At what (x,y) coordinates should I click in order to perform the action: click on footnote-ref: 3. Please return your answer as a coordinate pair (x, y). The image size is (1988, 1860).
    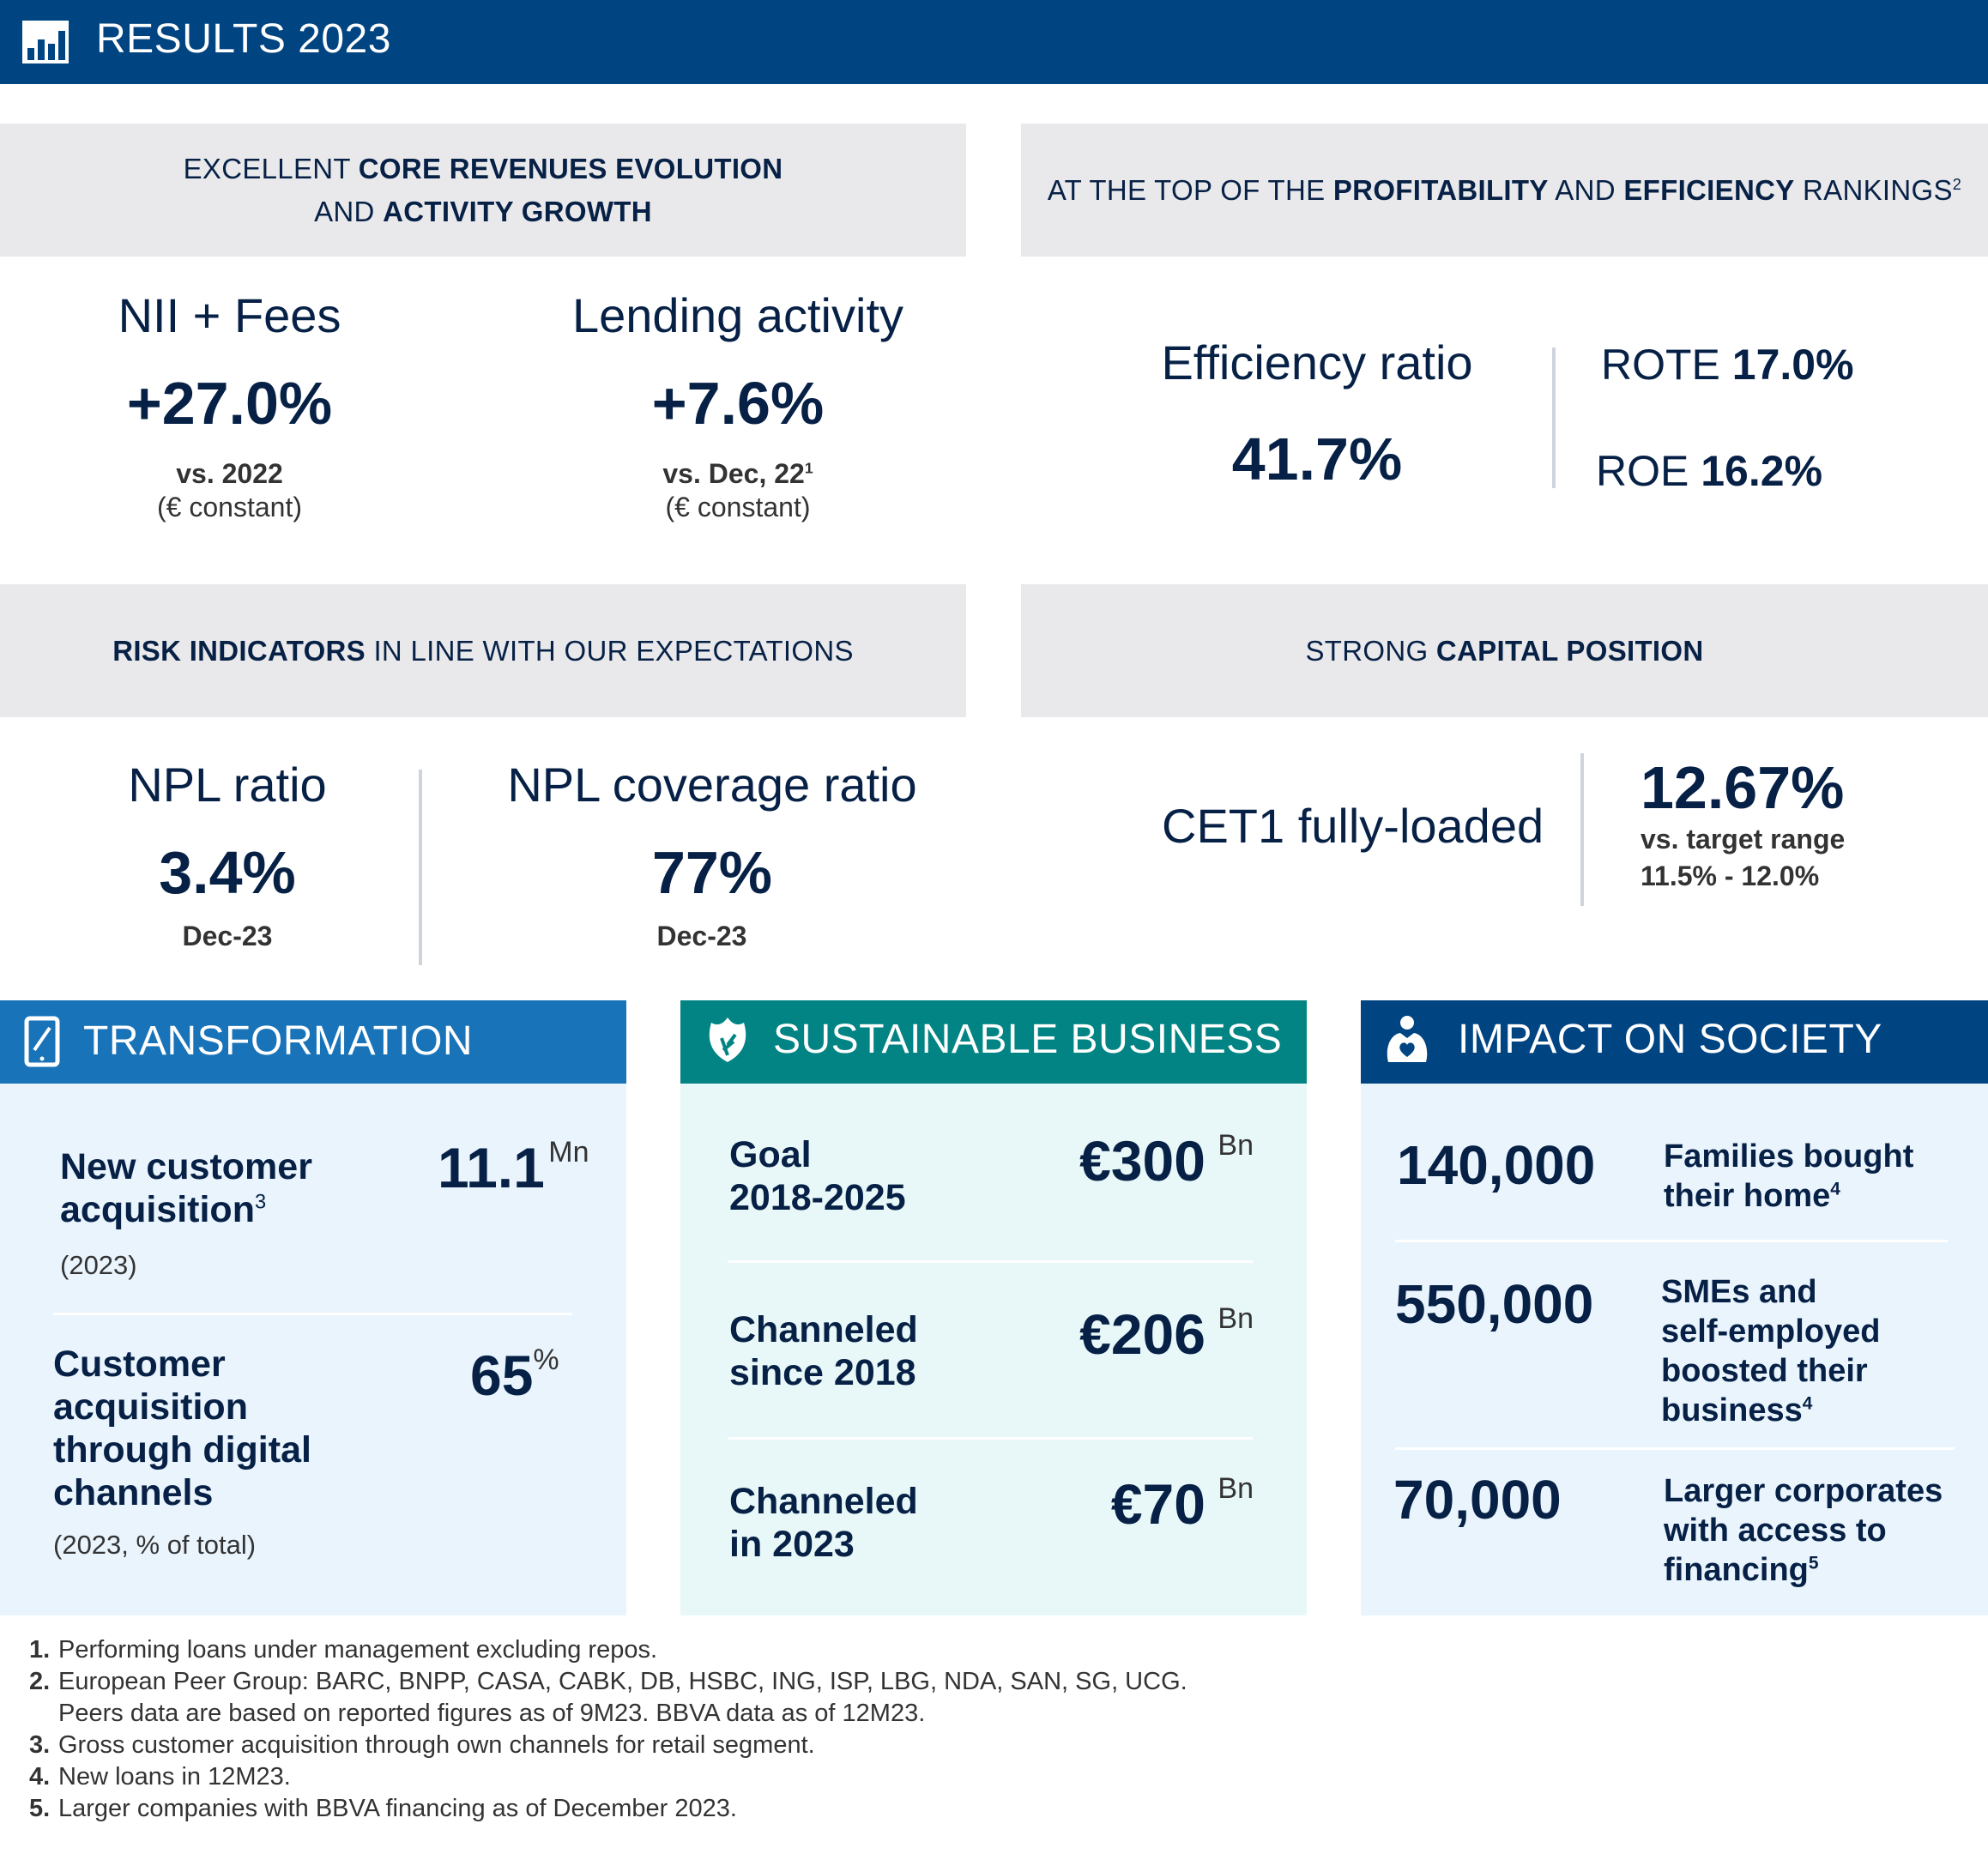
    Looking at the image, I should click on (260, 1202).